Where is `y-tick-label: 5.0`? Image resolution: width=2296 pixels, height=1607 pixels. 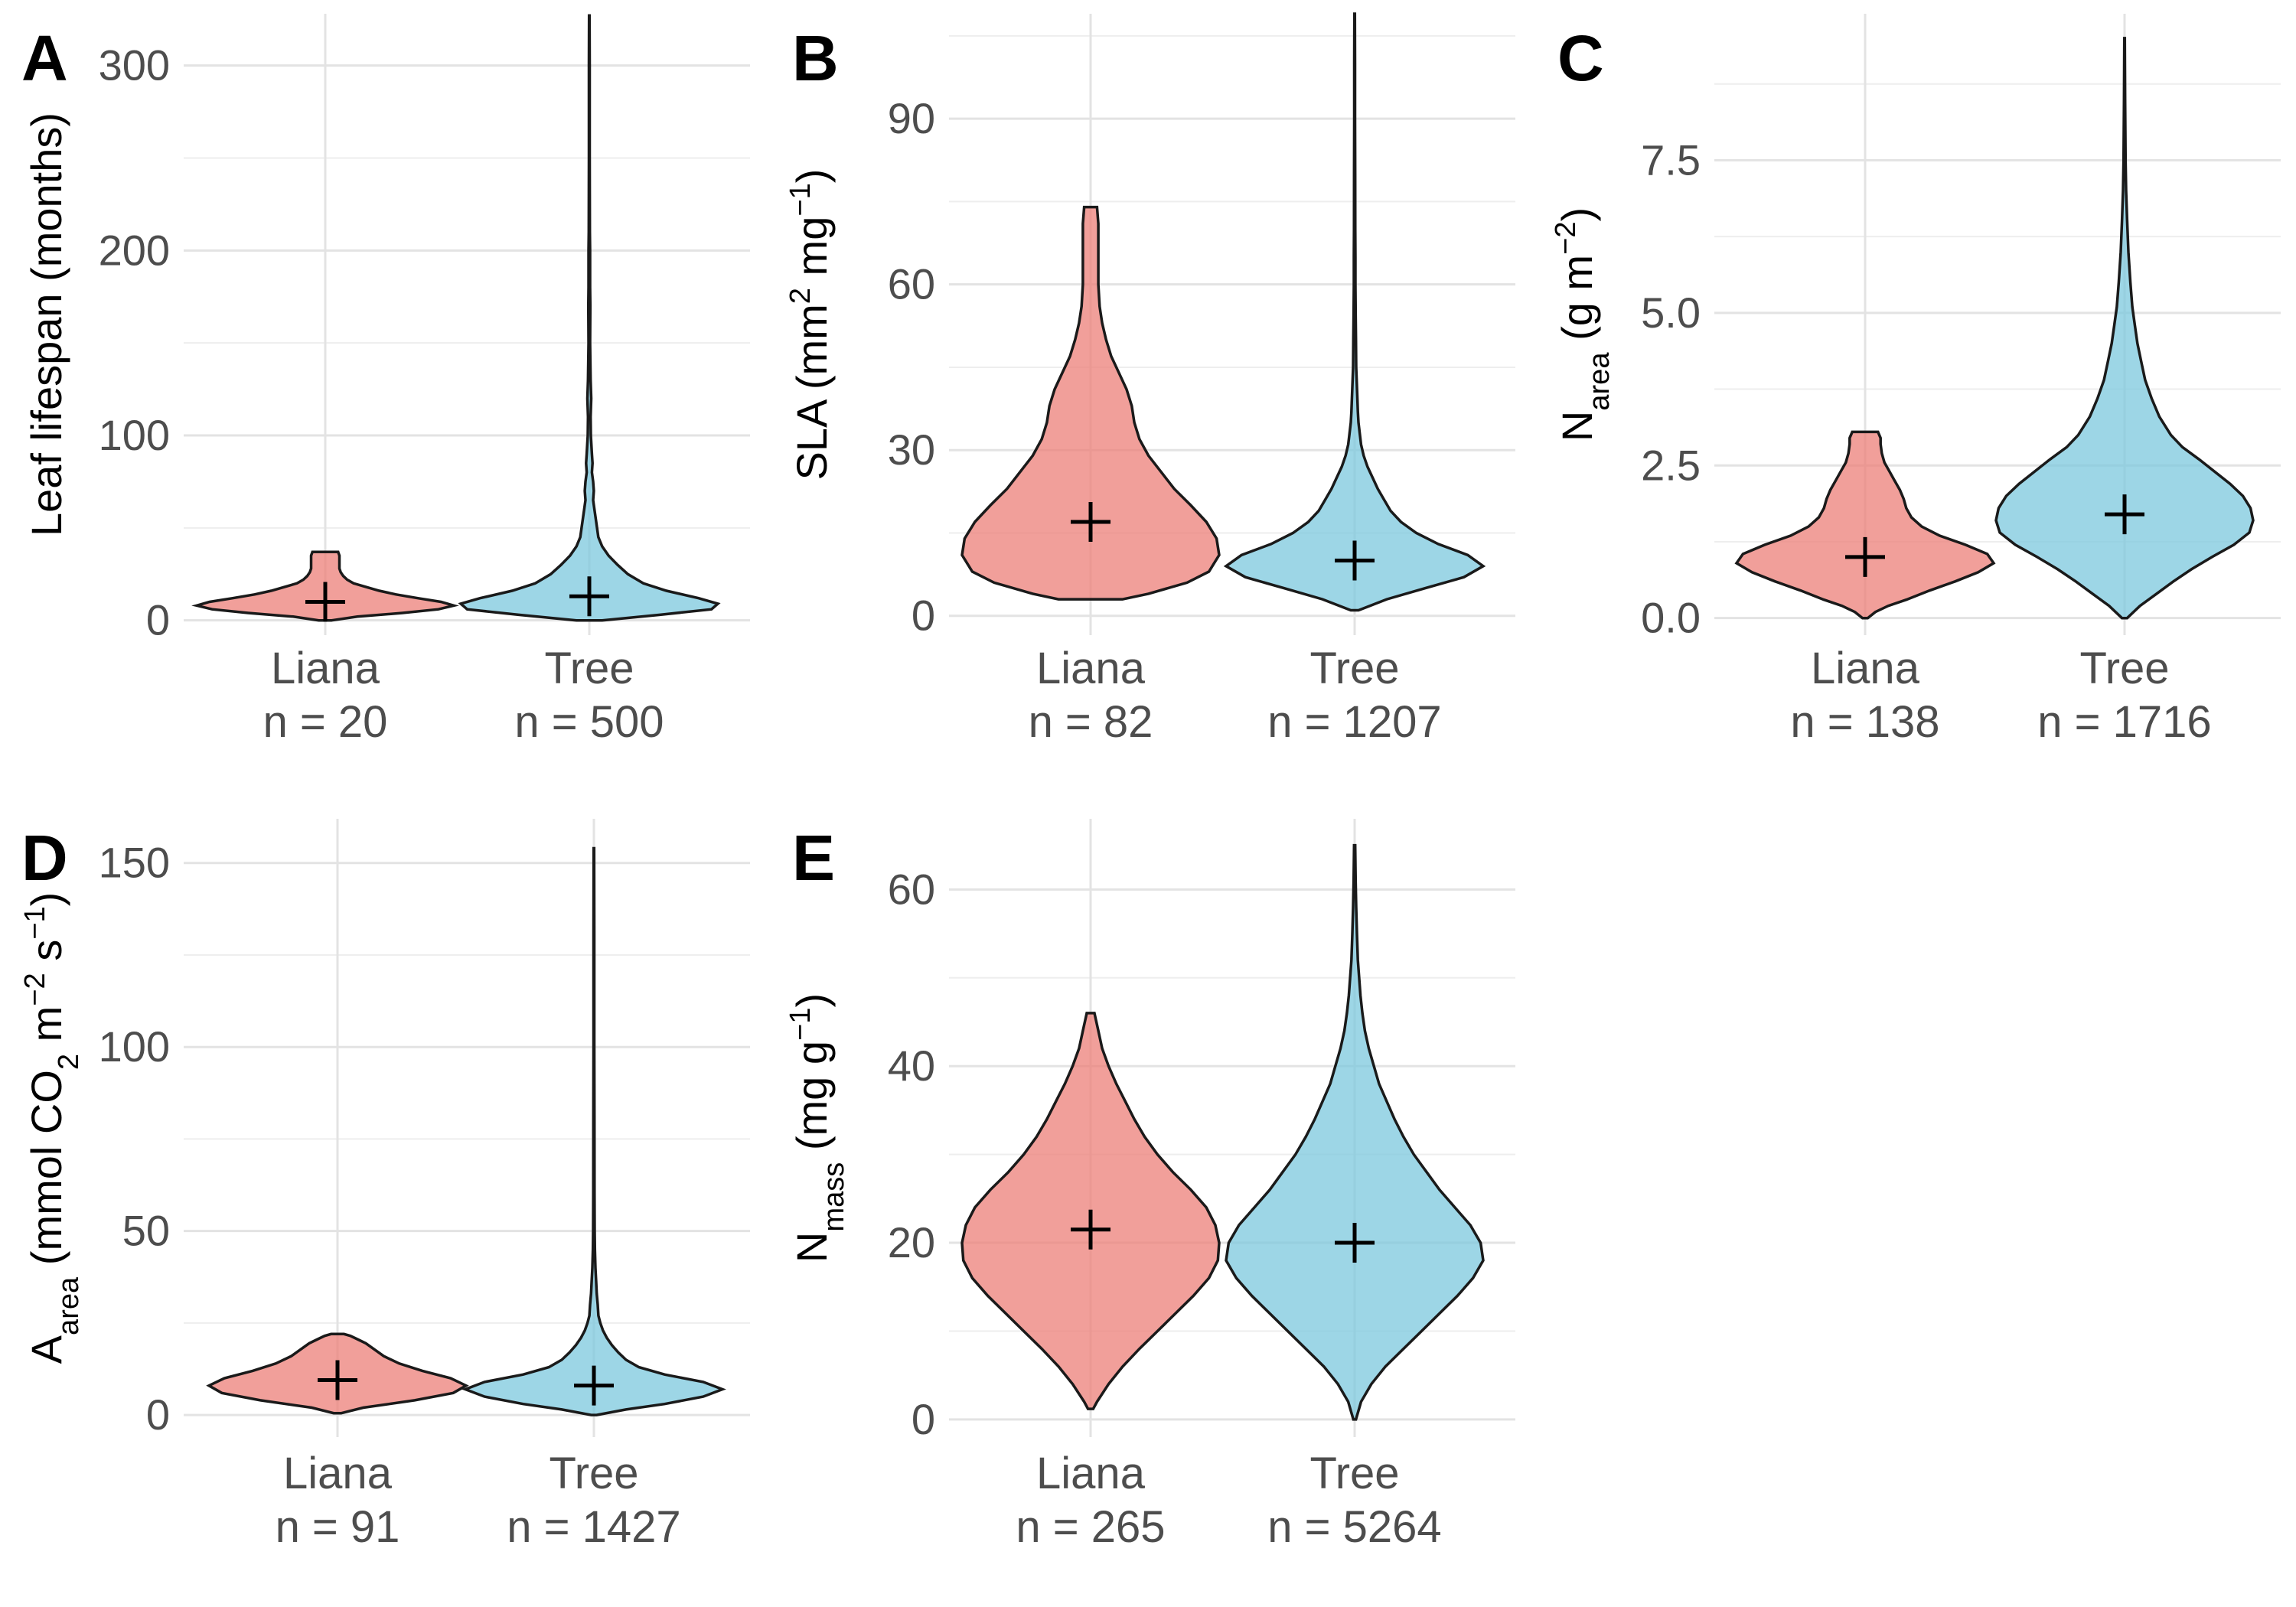 y-tick-label: 5.0 is located at coordinates (1671, 312).